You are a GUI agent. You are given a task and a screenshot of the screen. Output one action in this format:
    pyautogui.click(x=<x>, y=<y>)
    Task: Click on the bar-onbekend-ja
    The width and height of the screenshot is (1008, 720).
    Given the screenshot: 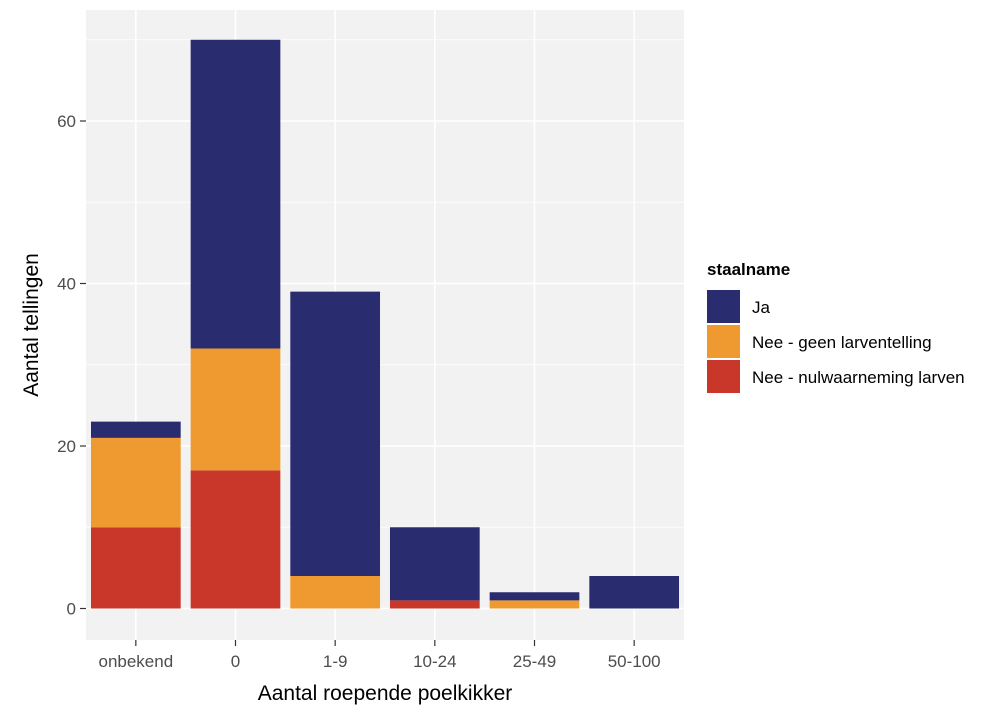 What is the action you would take?
    pyautogui.click(x=135, y=429)
    